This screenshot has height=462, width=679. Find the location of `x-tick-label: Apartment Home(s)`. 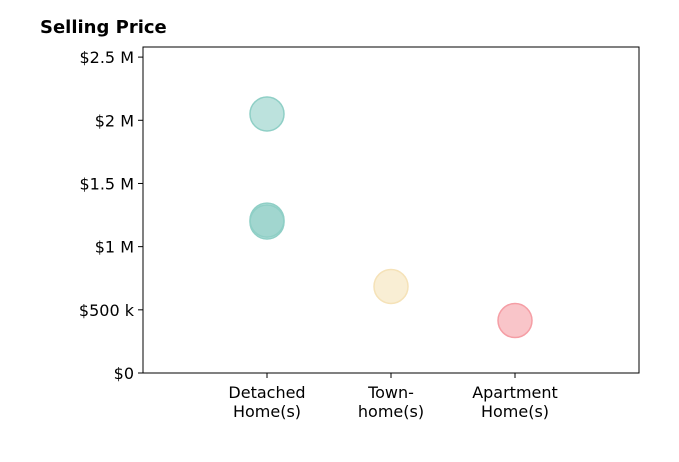

x-tick-label: Apartment Home(s) is located at coordinates (515, 402).